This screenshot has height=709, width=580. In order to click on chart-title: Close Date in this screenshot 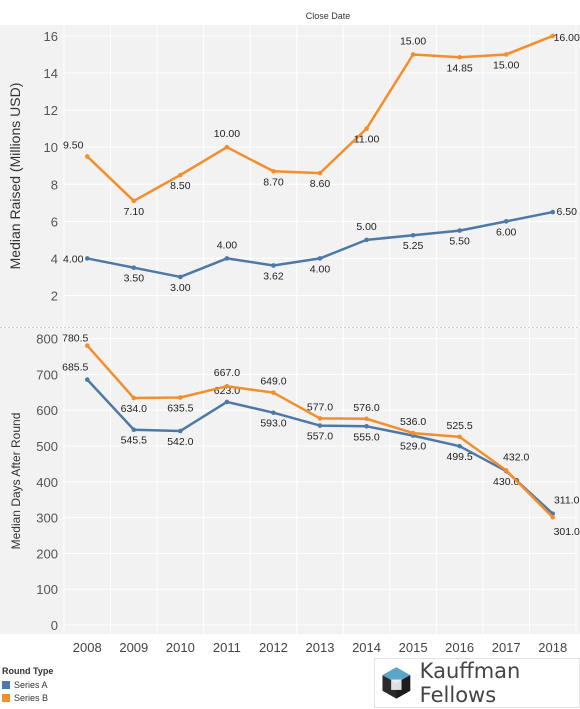, I will do `click(328, 16)`.